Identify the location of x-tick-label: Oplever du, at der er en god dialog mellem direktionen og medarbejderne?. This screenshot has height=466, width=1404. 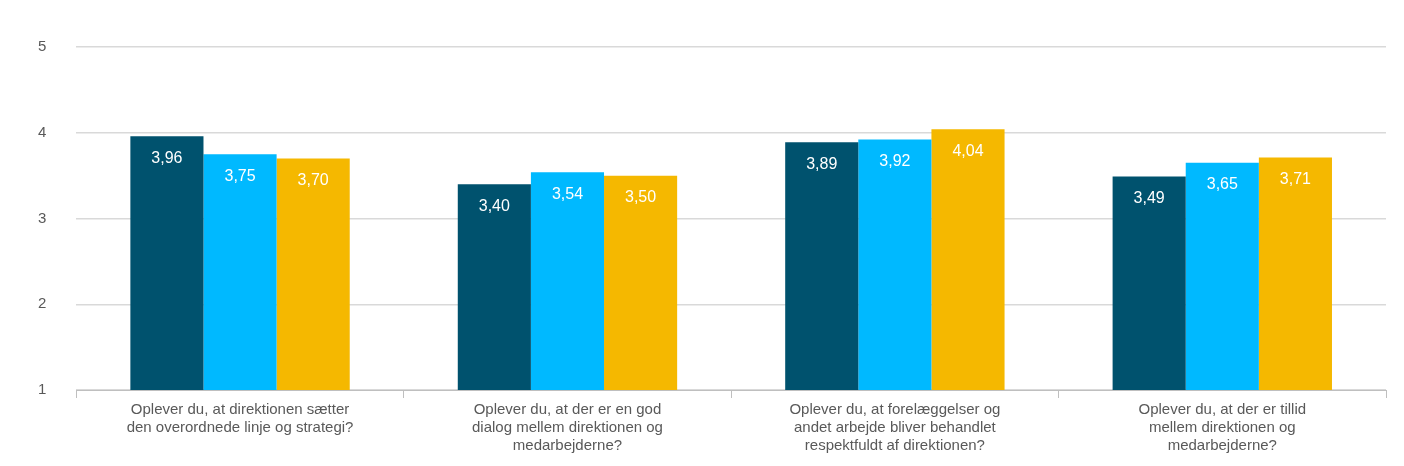
(567, 427).